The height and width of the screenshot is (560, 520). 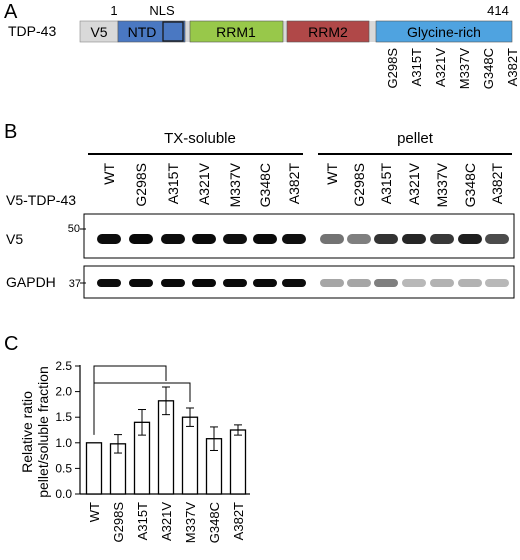 I want to click on bars, so click(x=166, y=447).